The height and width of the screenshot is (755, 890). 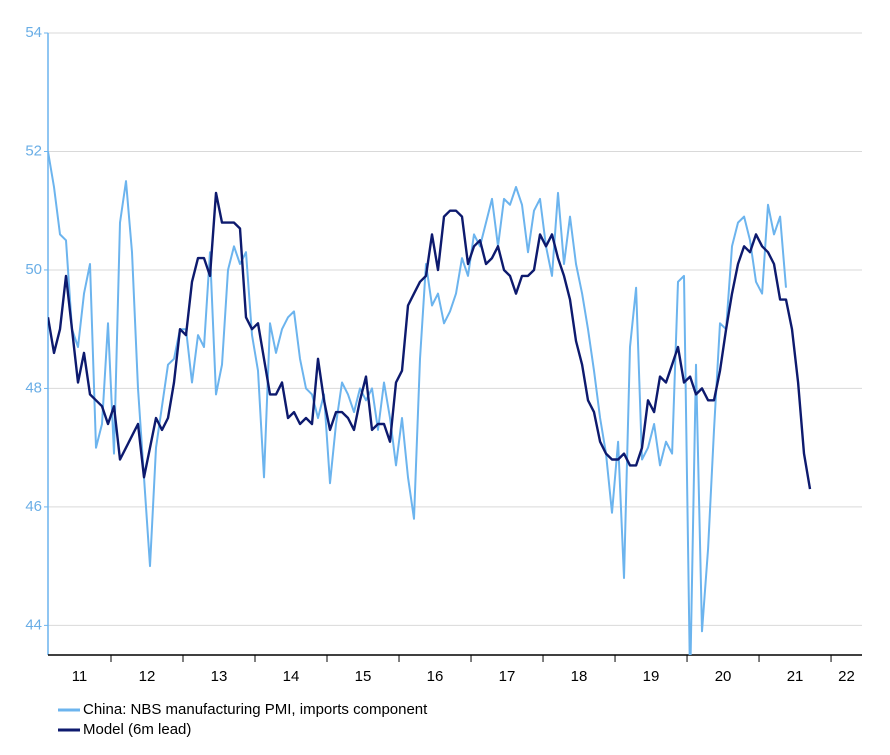 What do you see at coordinates (33, 32) in the screenshot?
I see `y-tick-label: 54` at bounding box center [33, 32].